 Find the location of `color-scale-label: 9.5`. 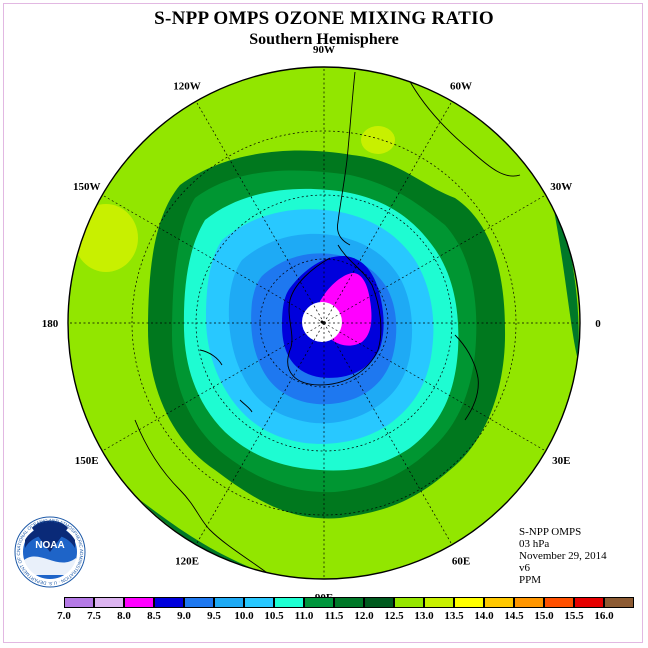

color-scale-label: 9.5 is located at coordinates (214, 616).